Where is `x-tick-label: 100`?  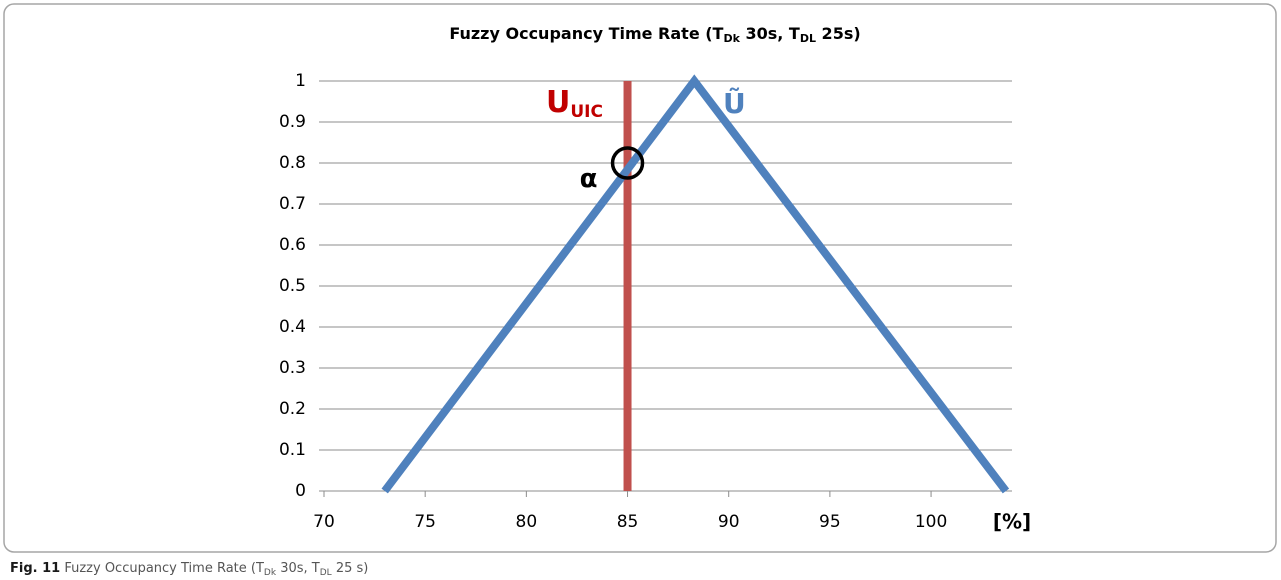
x-tick-label: 100 is located at coordinates (931, 522).